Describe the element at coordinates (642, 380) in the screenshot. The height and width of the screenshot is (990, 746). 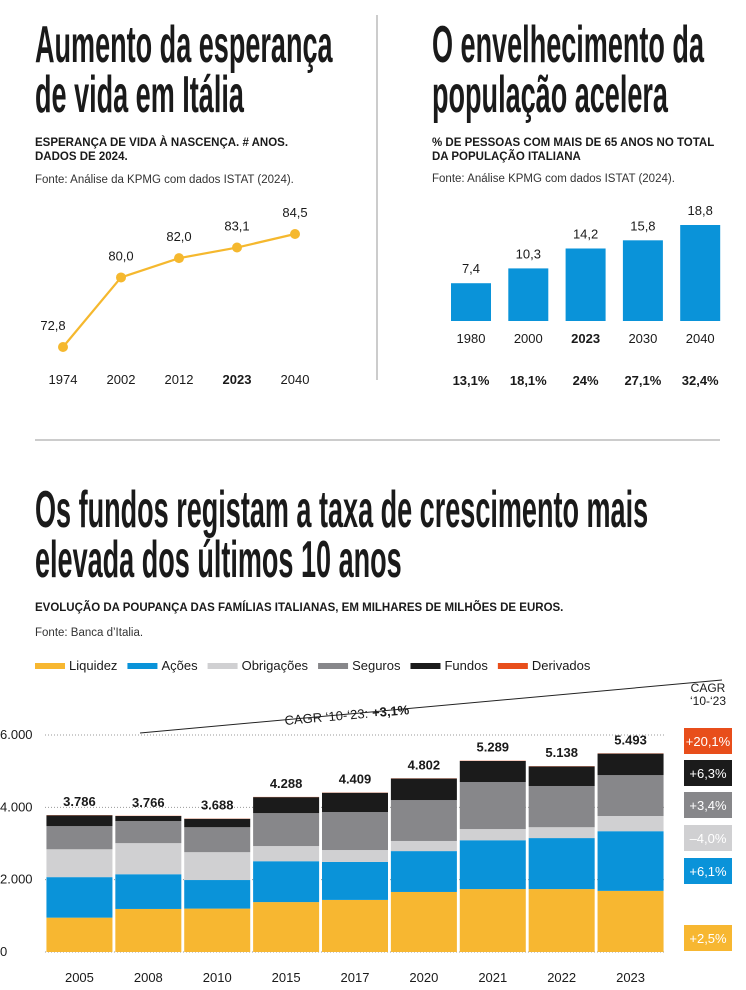
I see `footer-label: 27,1%` at that location.